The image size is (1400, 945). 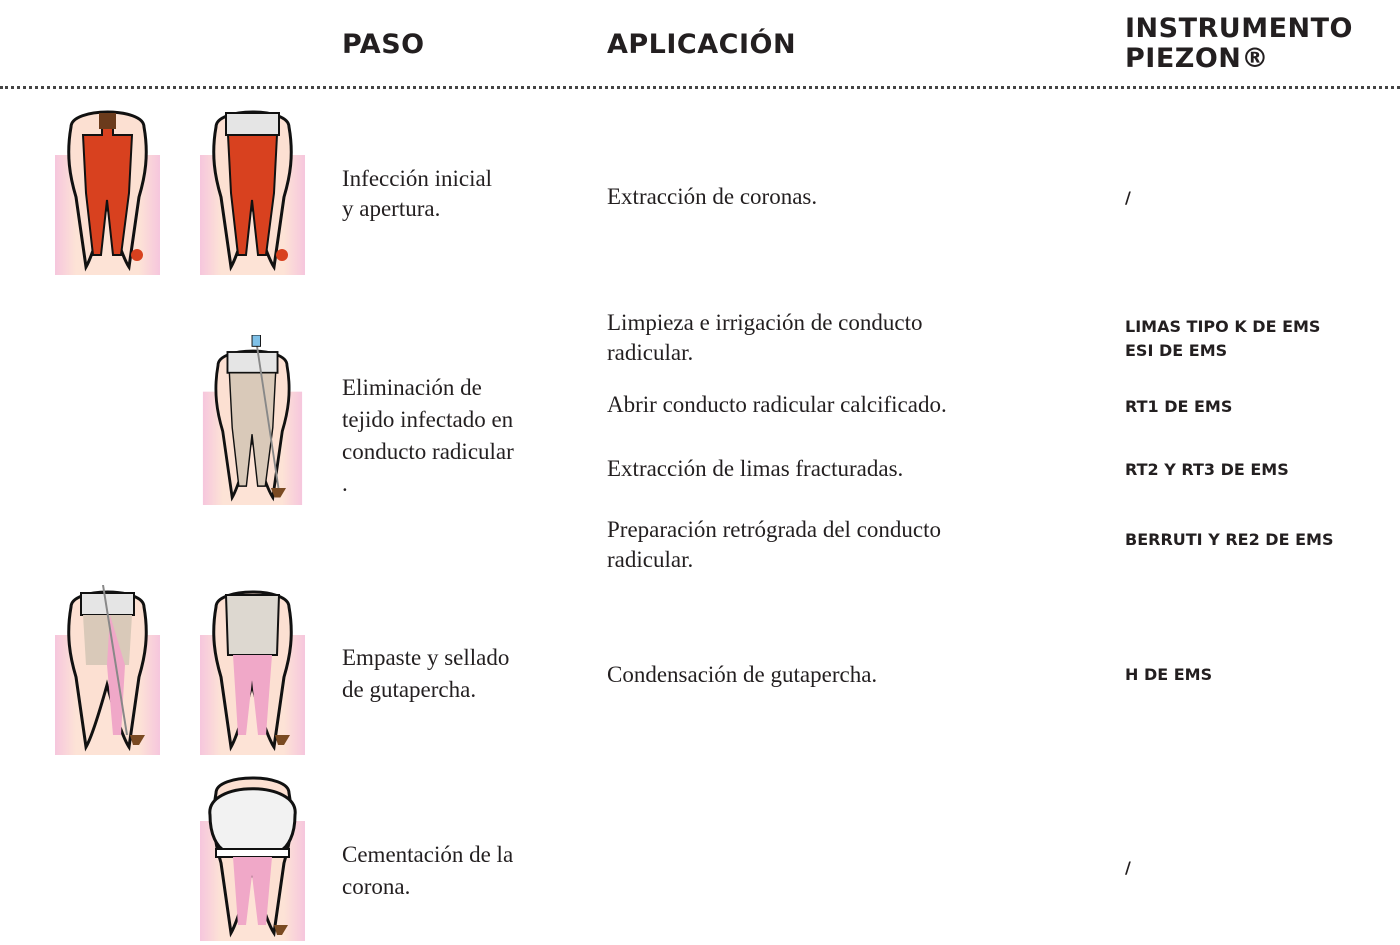 I want to click on step-text: tejido infectado en, so click(x=428, y=419).